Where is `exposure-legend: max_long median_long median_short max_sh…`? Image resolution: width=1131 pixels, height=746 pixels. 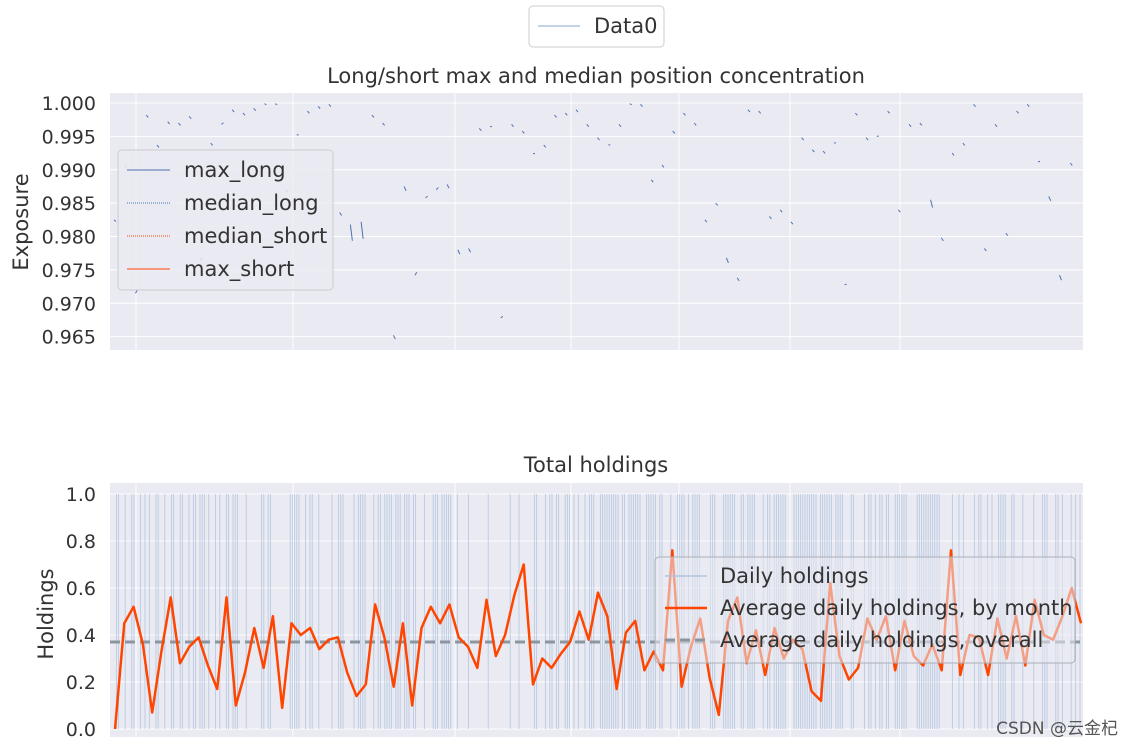 exposure-legend: max_long median_long median_short max_sh… is located at coordinates (225, 220).